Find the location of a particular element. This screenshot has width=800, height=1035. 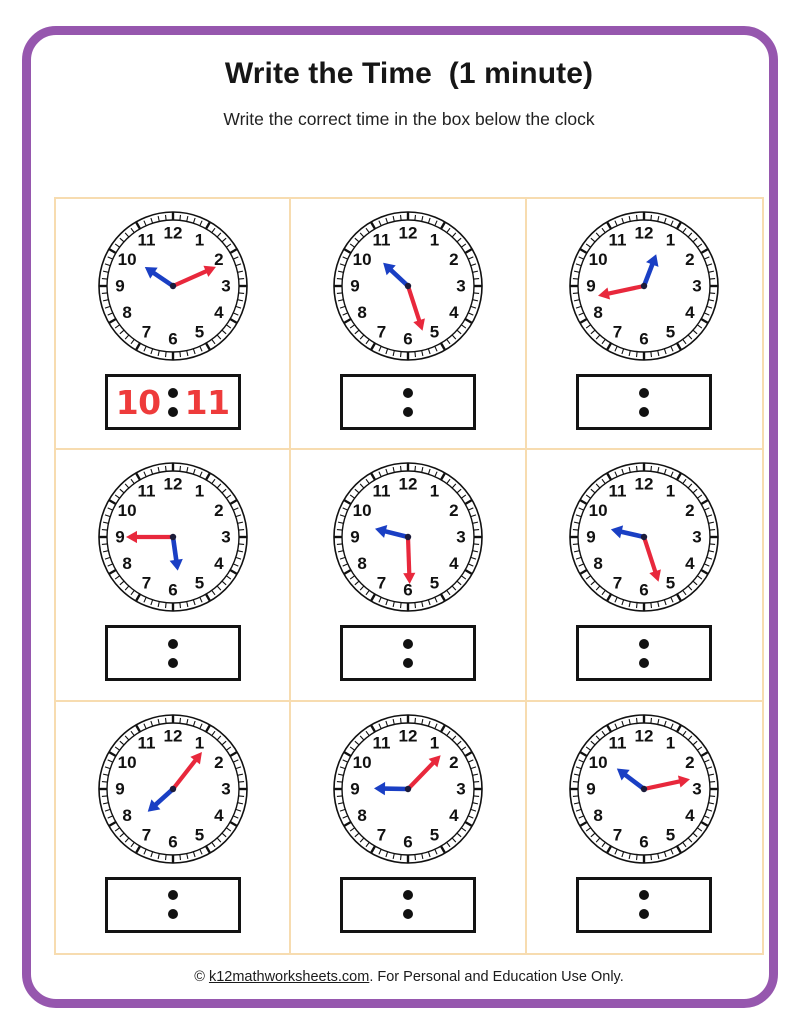

clock-7: 12 1 2 3 4 5 6 7 8 9 10 11 is located at coordinates (173, 789).